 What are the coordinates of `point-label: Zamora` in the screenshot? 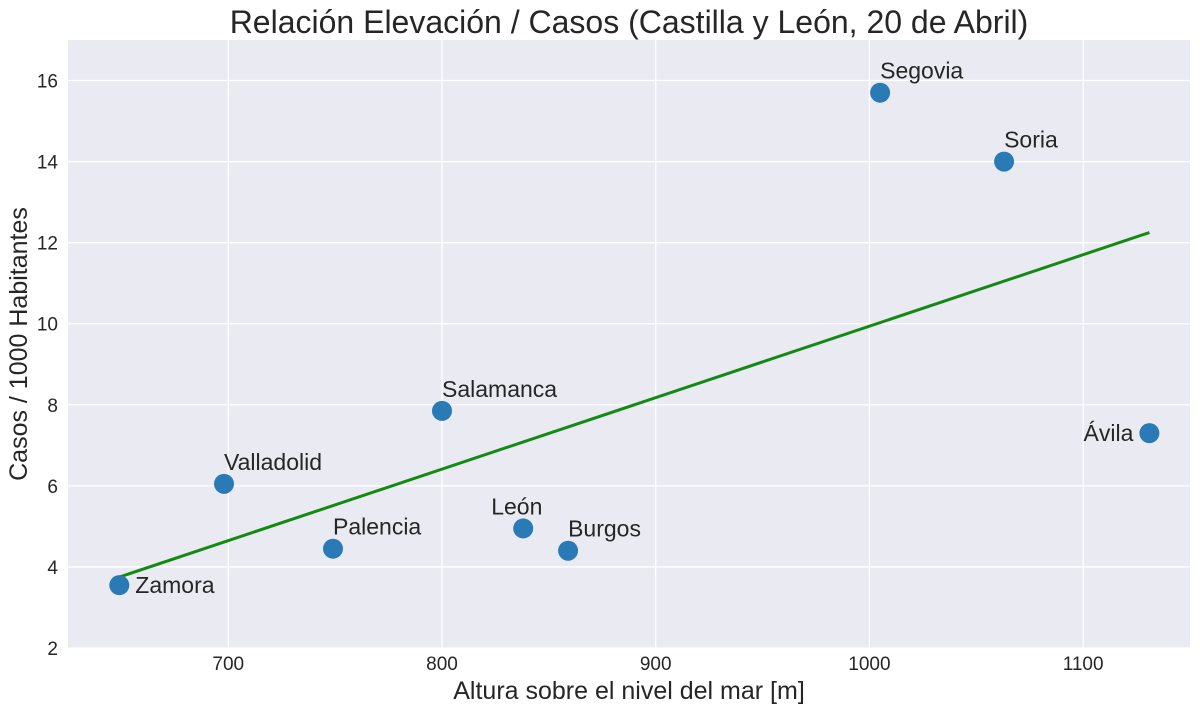 It's located at (174, 585).